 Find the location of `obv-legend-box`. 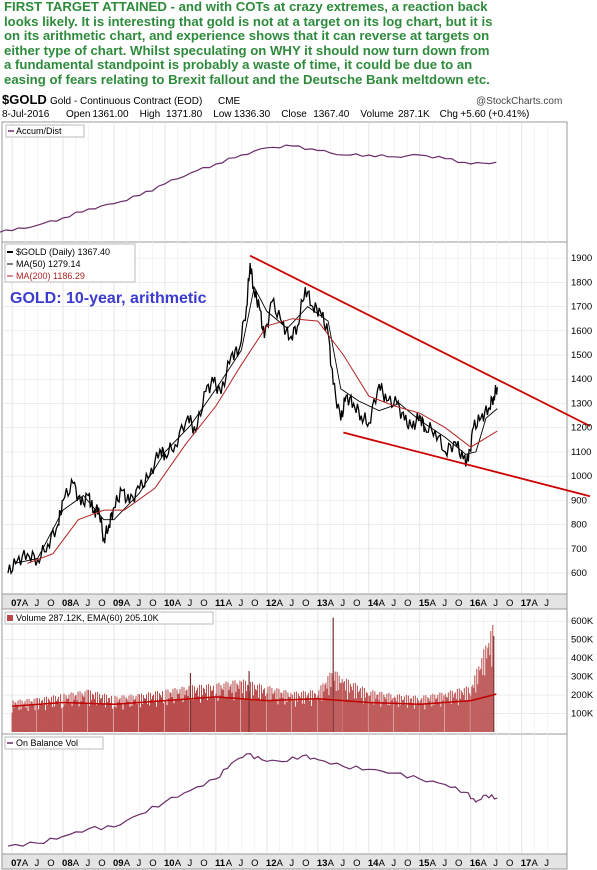

obv-legend-box is located at coordinates (54, 743).